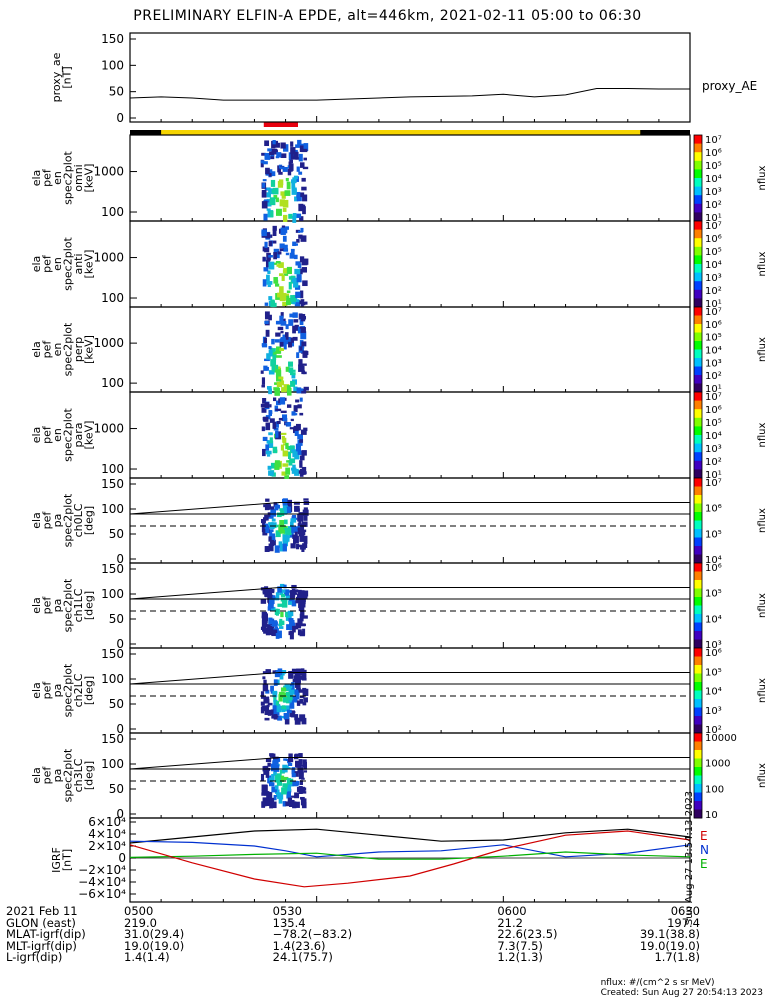  I want to click on ylabel-line: spec2plot, so click(68, 178).